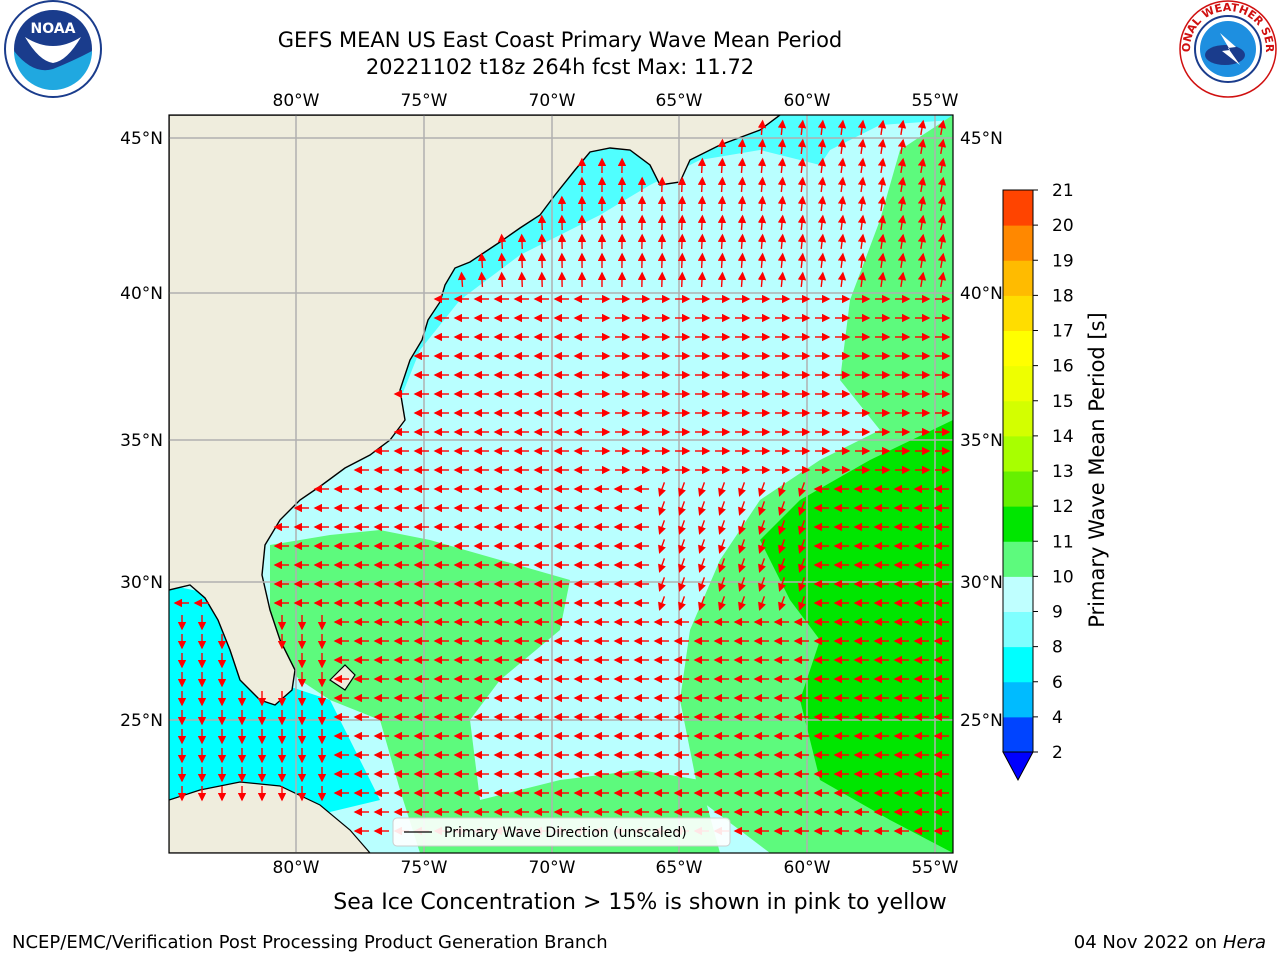  What do you see at coordinates (1063, 542) in the screenshot?
I see `colorbar-tick-label: 11` at bounding box center [1063, 542].